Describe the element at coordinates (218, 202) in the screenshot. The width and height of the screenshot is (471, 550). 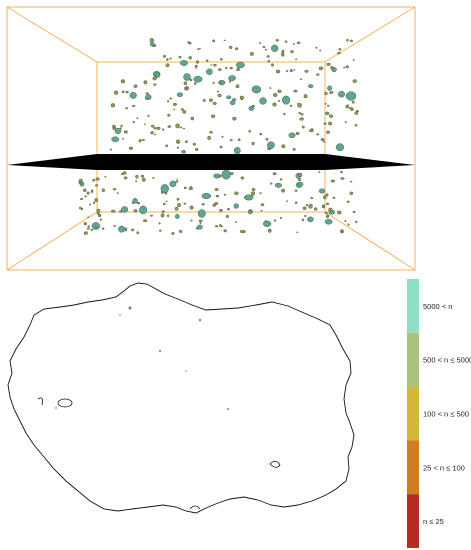
I see `pores-lower-group` at that location.